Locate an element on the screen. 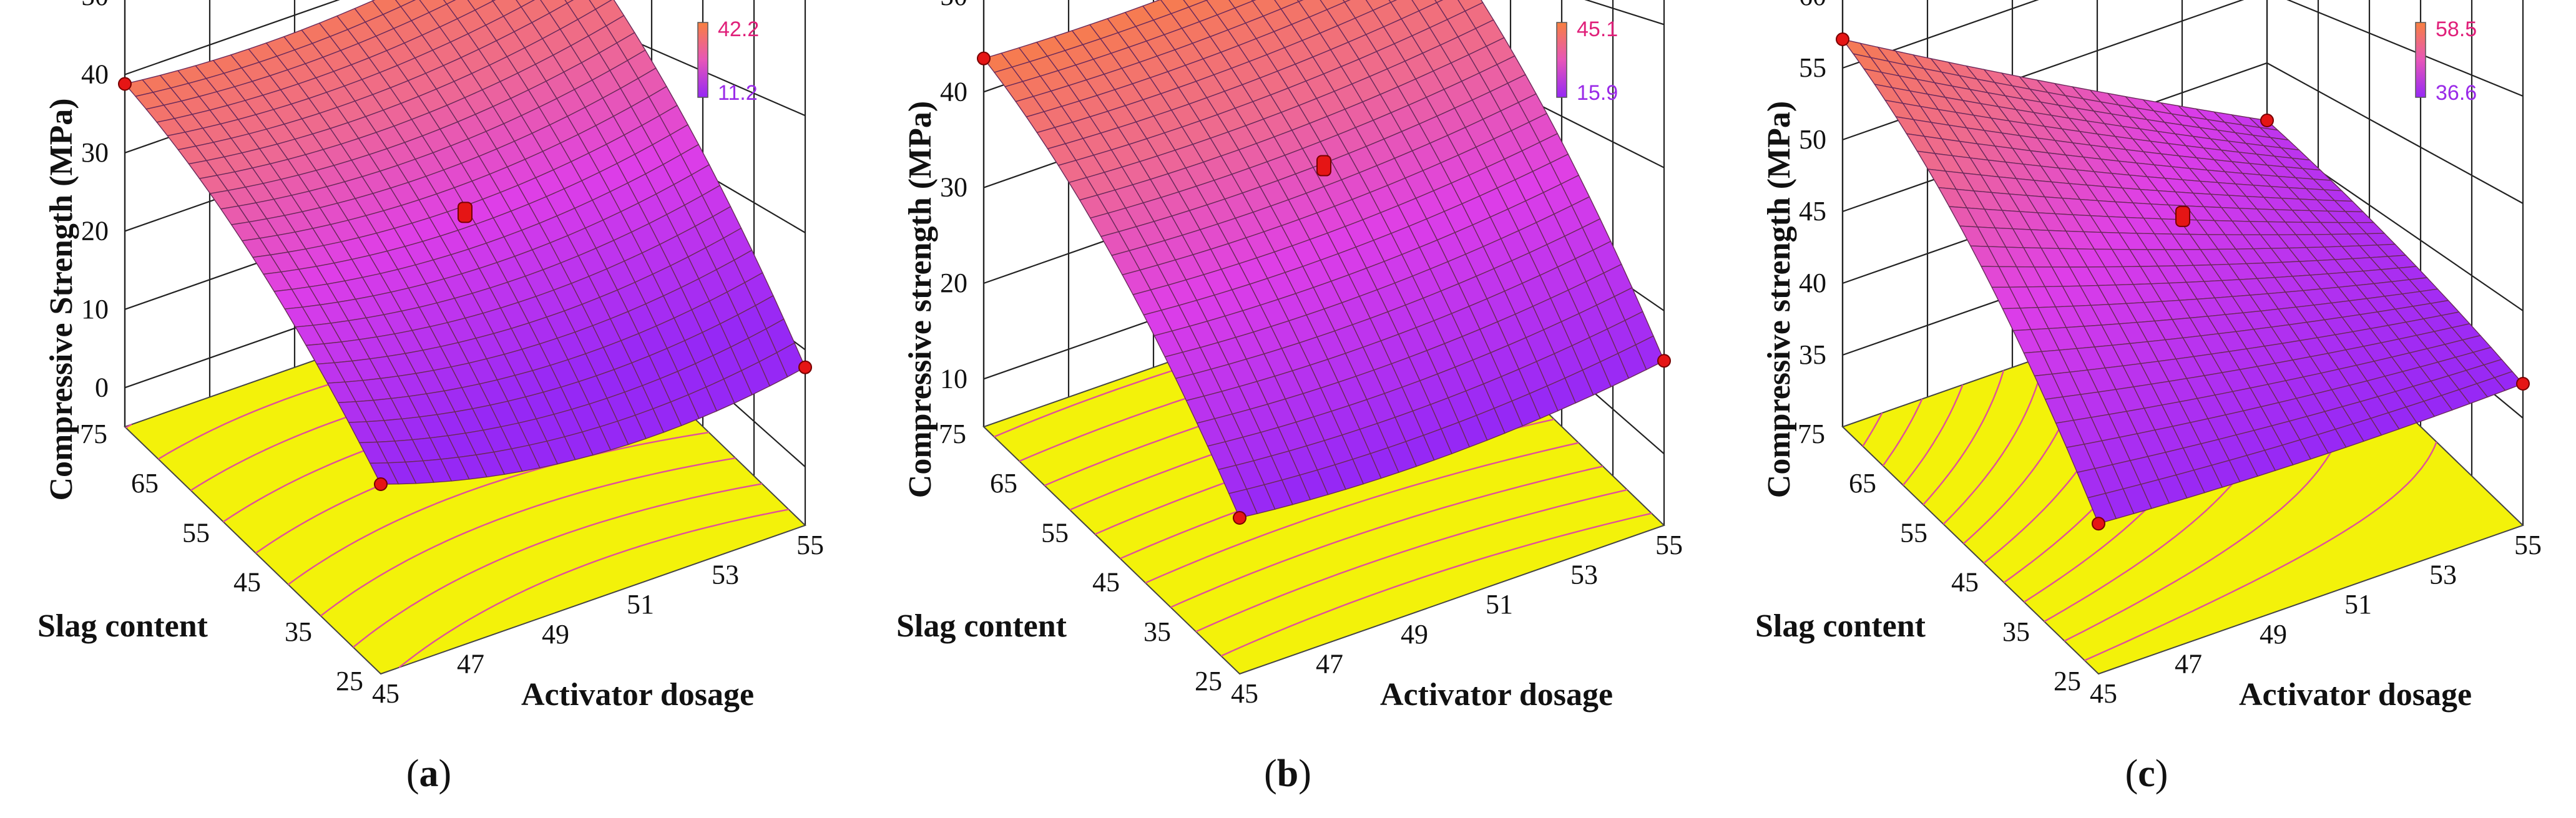 This screenshot has height=818, width=2576. panel-caption: (b) is located at coordinates (1287, 773).